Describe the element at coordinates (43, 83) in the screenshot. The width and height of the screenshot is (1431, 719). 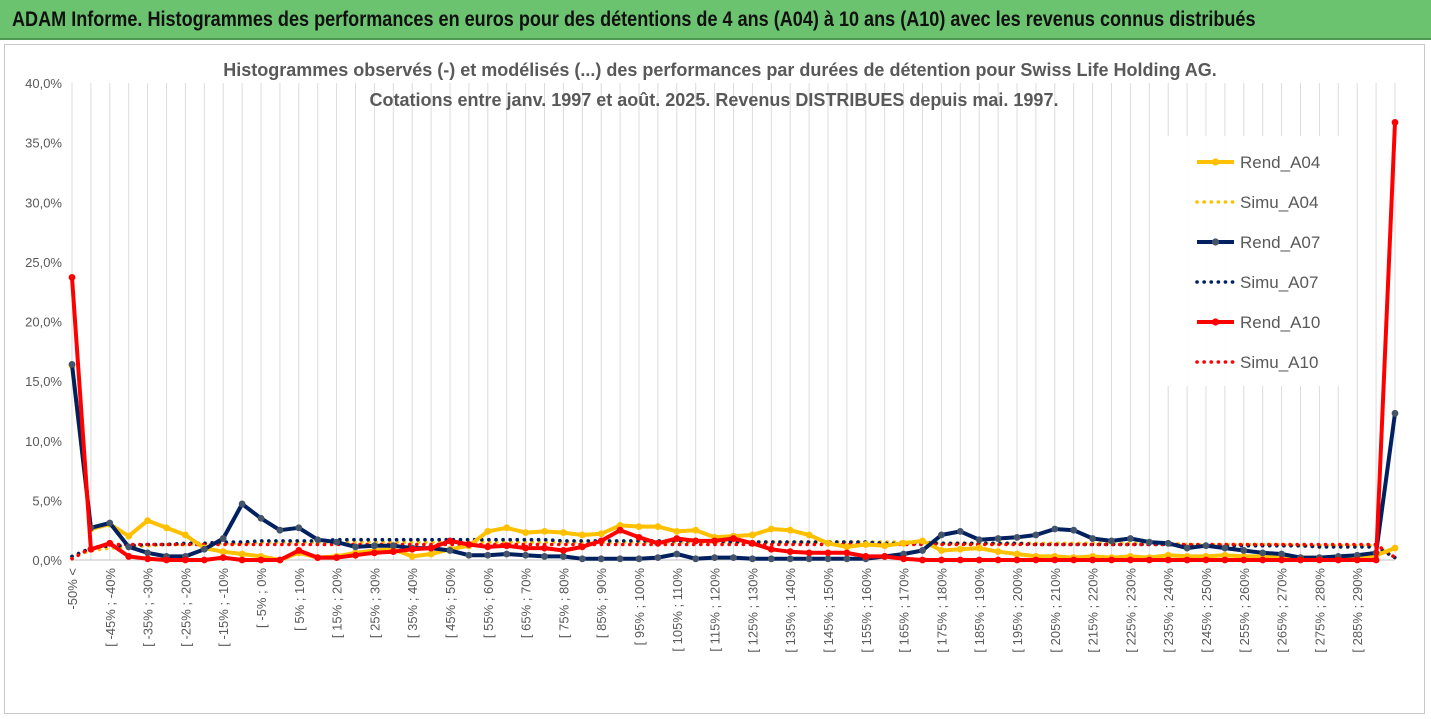
I see `y-tick-label: 40,0%` at that location.